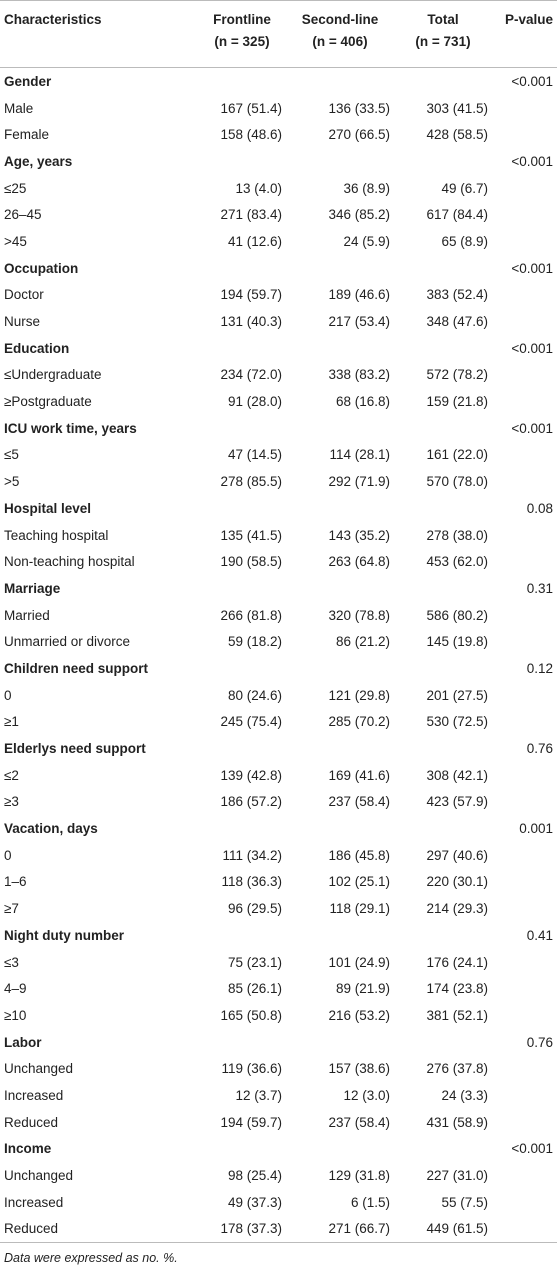  I want to click on cell: 237 (58.4), so click(359, 1122).